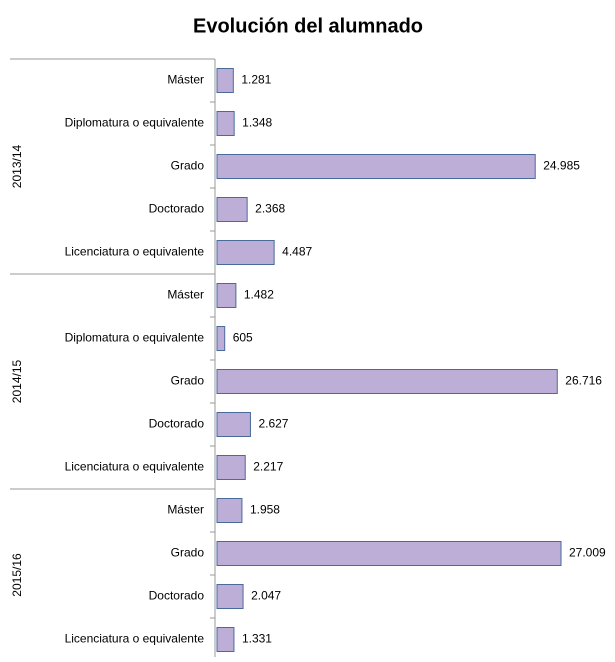 This screenshot has width=615, height=662. I want to click on value-label: 2.217, so click(268, 467).